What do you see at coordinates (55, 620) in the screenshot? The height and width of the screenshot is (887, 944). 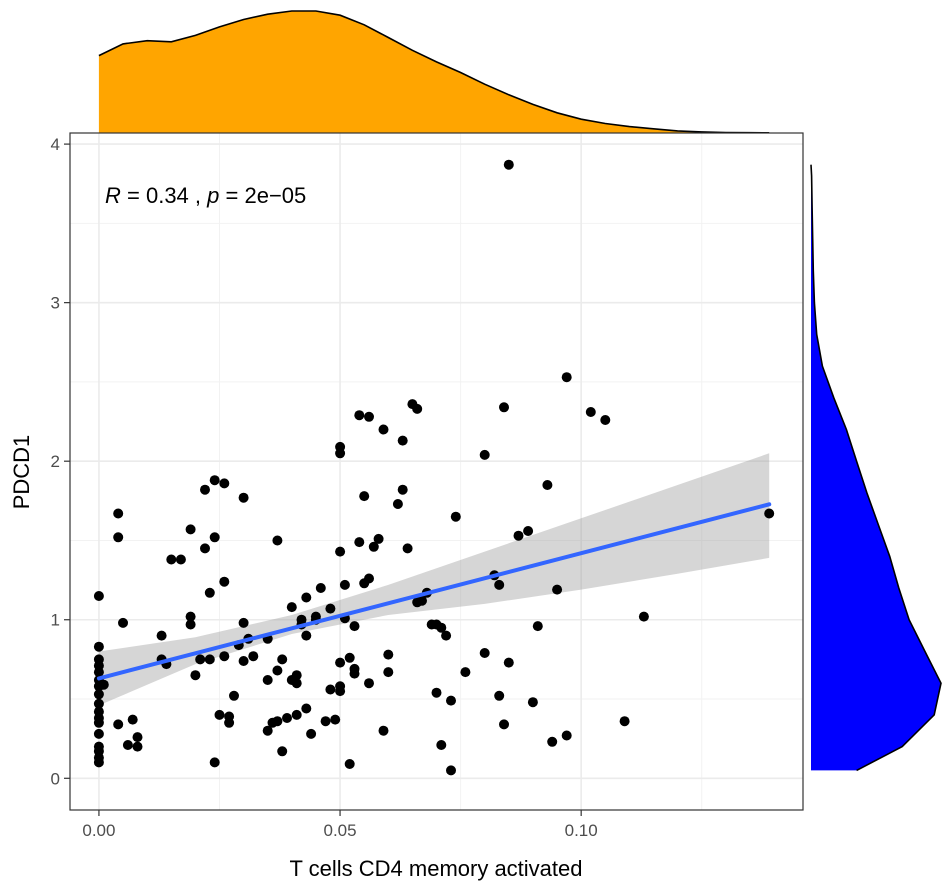 I see `y-tick-label: 1` at bounding box center [55, 620].